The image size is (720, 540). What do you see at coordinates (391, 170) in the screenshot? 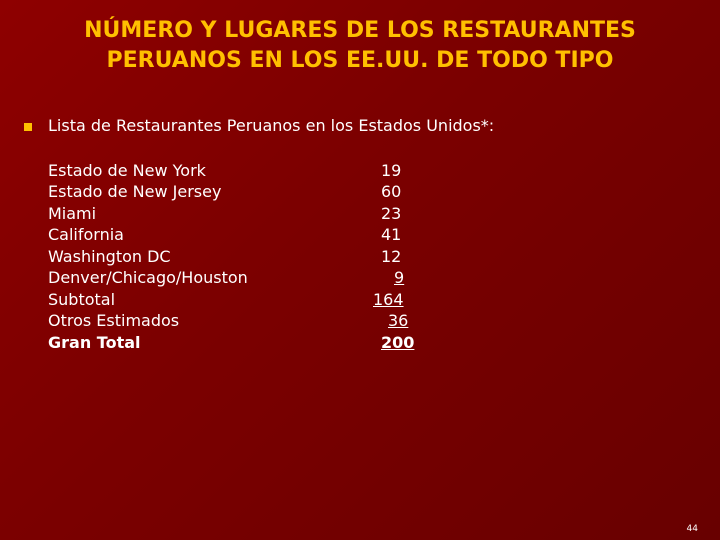
I see `row-value: 19` at bounding box center [391, 170].